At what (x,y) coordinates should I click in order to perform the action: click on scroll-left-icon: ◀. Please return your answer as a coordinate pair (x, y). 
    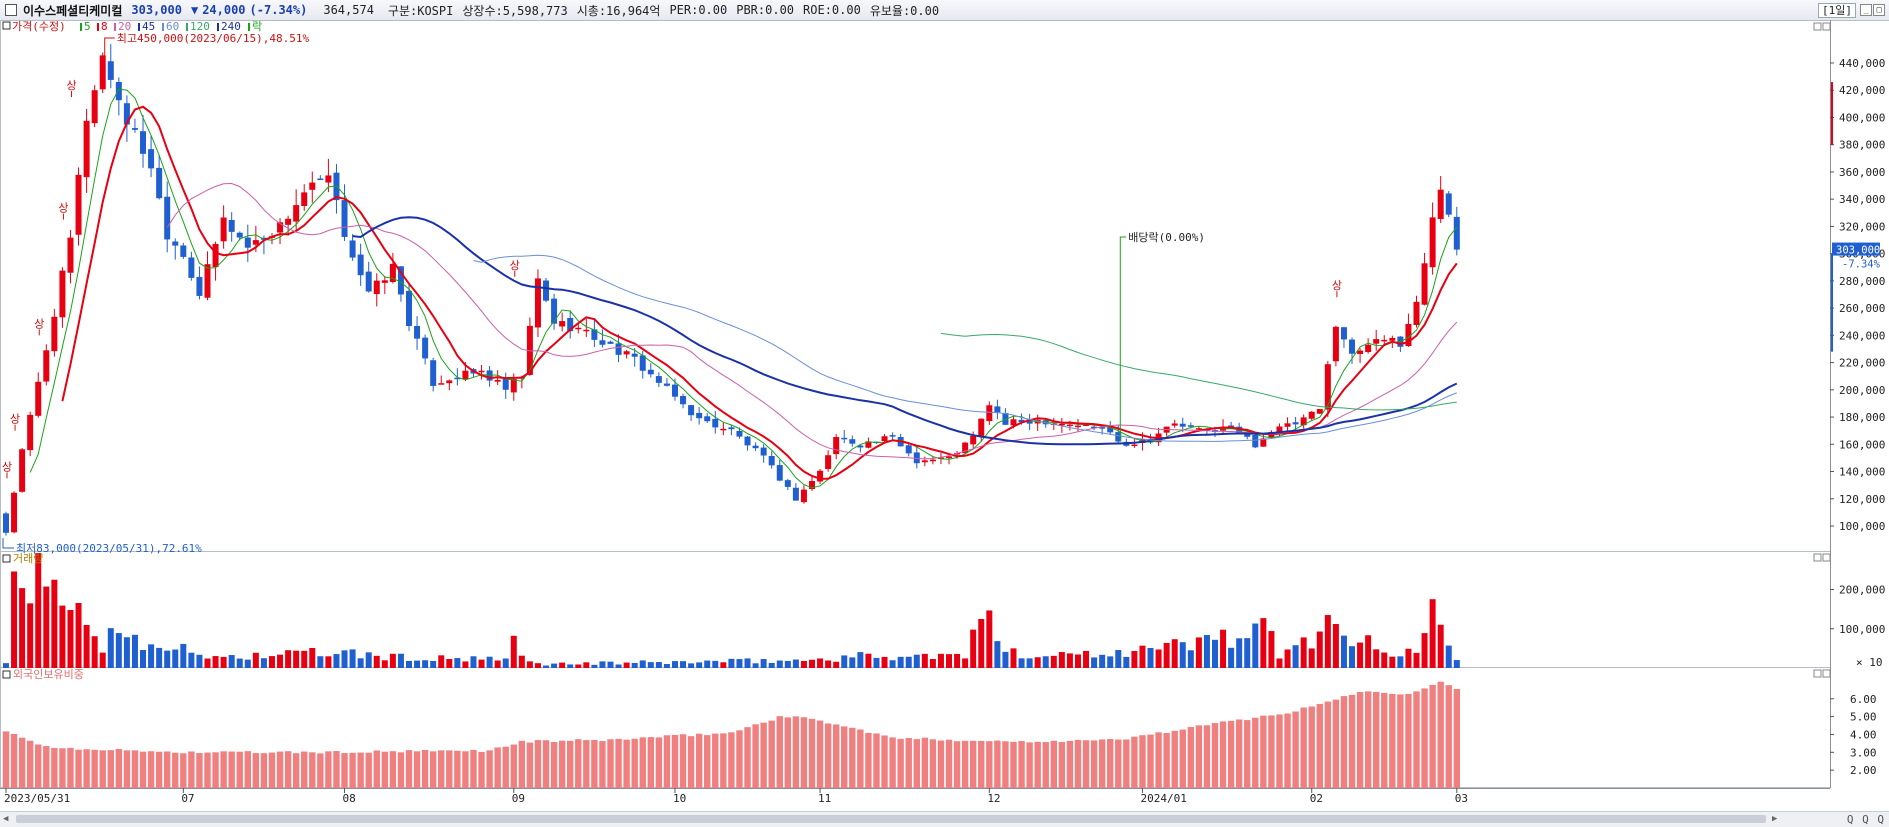
    Looking at the image, I should click on (6, 819).